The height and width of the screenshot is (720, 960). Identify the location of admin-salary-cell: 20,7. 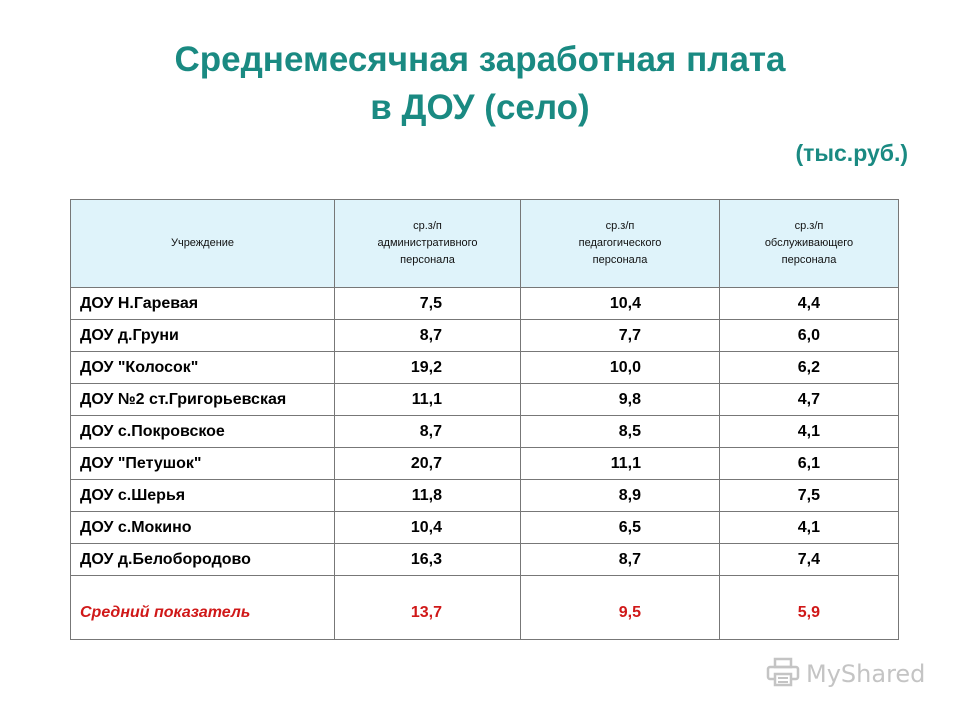
(427, 463).